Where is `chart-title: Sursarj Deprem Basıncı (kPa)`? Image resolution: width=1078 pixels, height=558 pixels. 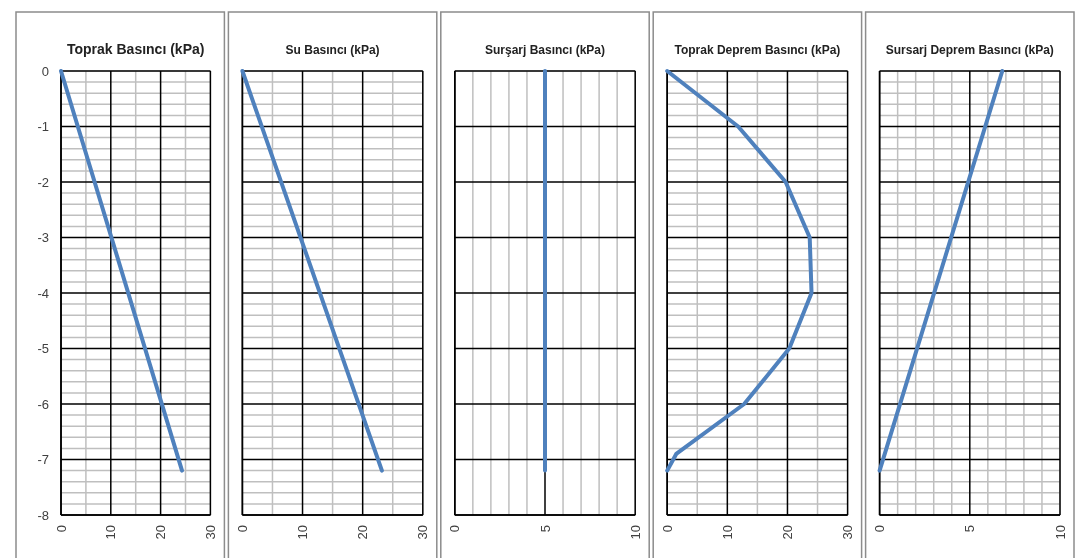
chart-title: Sursarj Deprem Basıncı (kPa) is located at coordinates (969, 50).